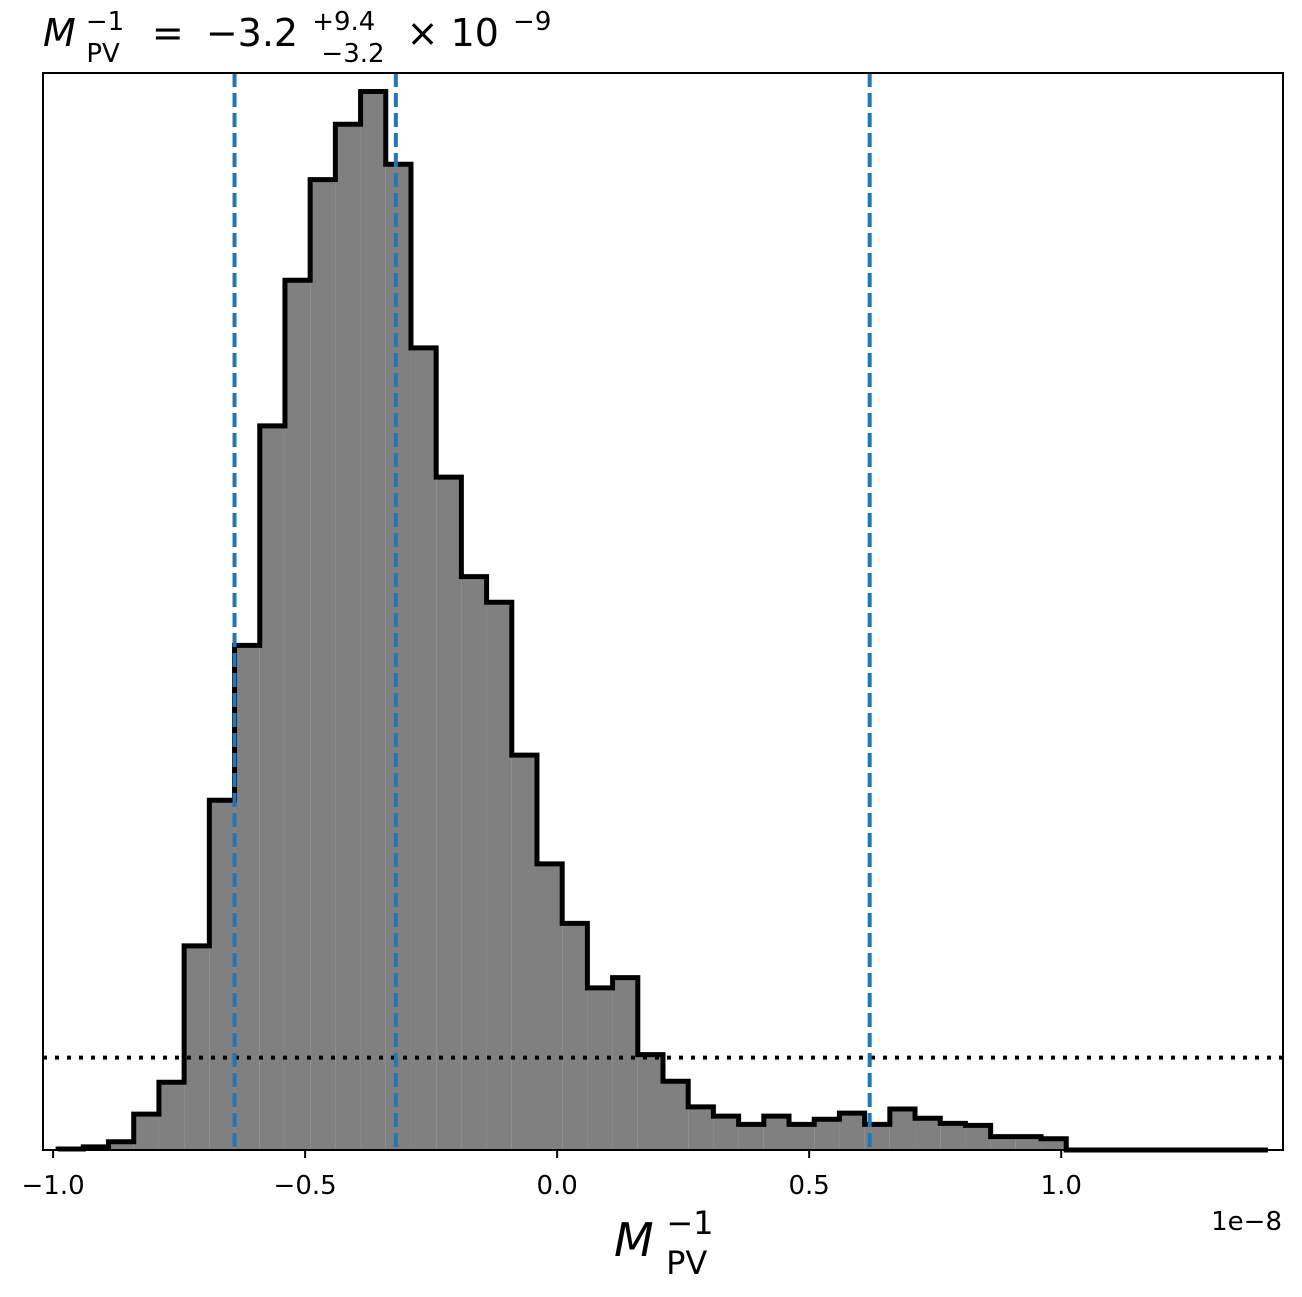  I want to click on x-tick-layer: −1.0 −0.5 0.0 0.5 1.0, so click(552, 1175).